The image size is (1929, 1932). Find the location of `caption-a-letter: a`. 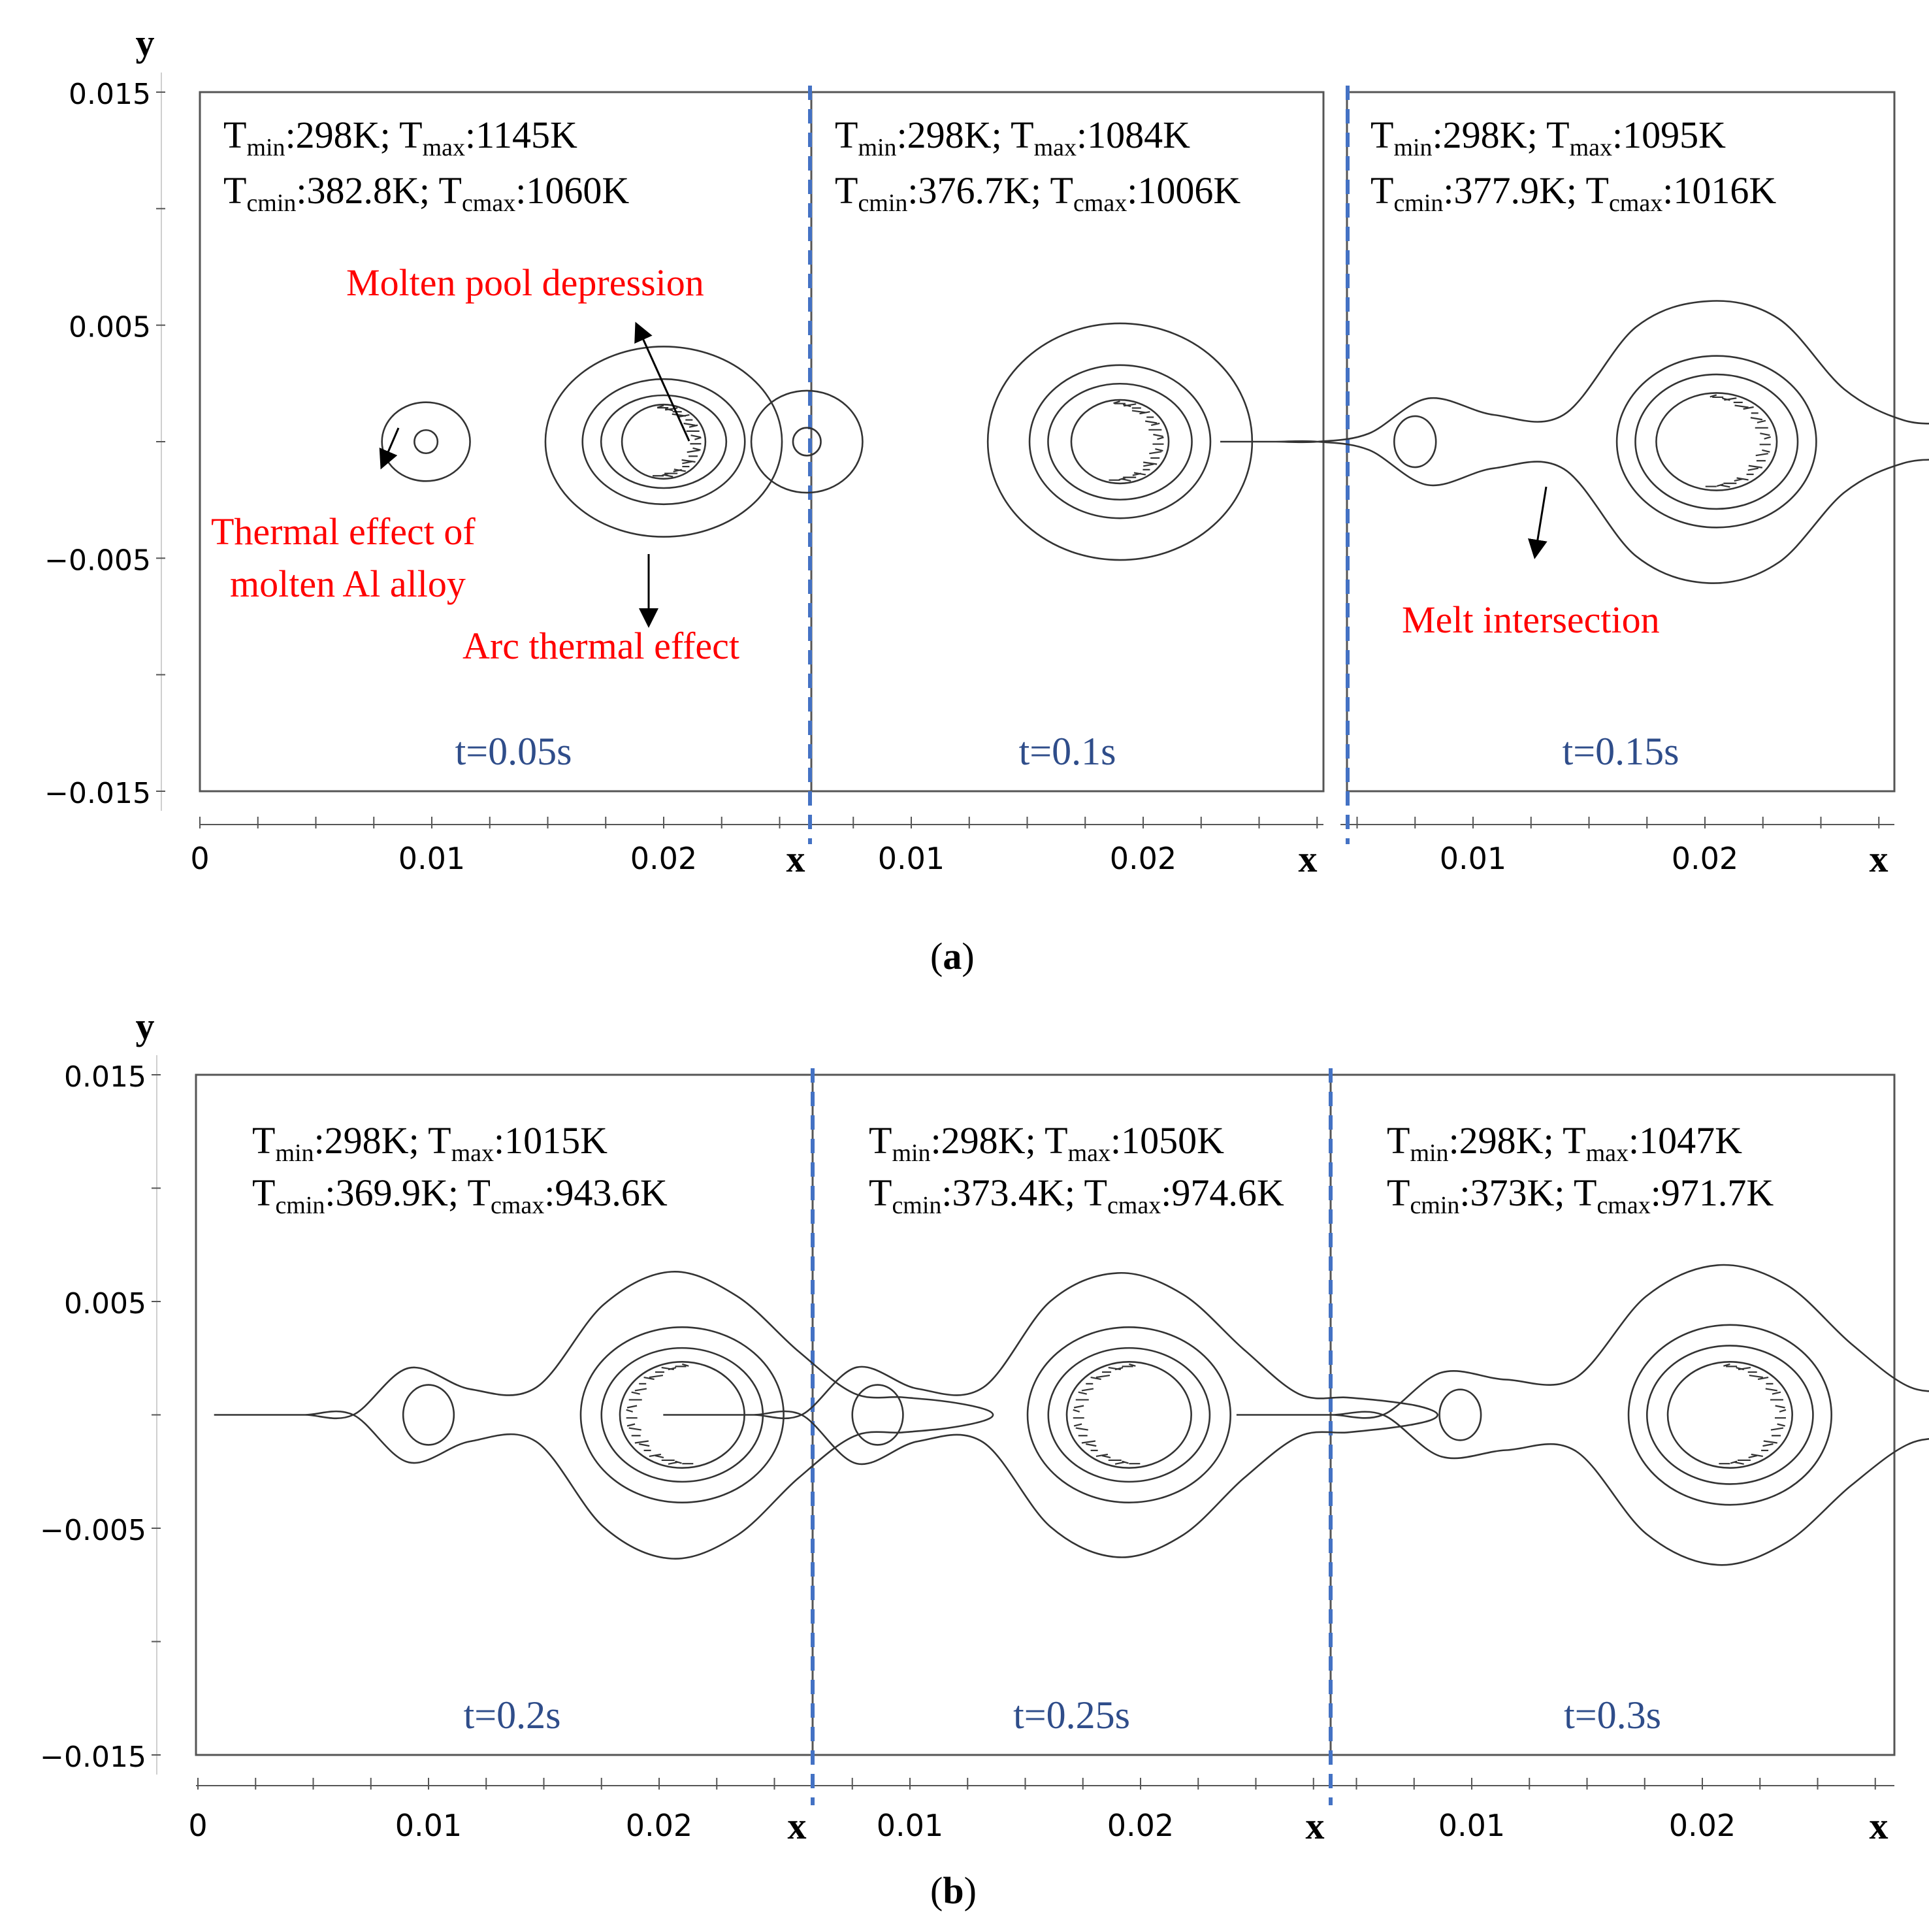

caption-a-letter: a is located at coordinates (952, 956).